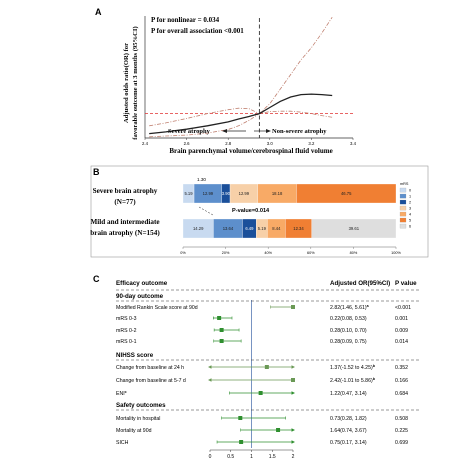 Image resolution: width=474 pixels, height=474 pixels. Describe the element at coordinates (410, 215) in the screenshot. I see `panel-b-legend-label: 4` at that location.